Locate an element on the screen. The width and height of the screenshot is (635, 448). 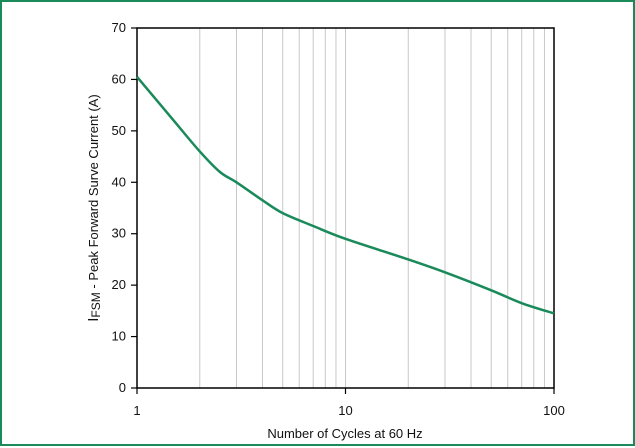
y-axis-title: IFSM - Peak Forward Surve Current (A) is located at coordinates (94, 207).